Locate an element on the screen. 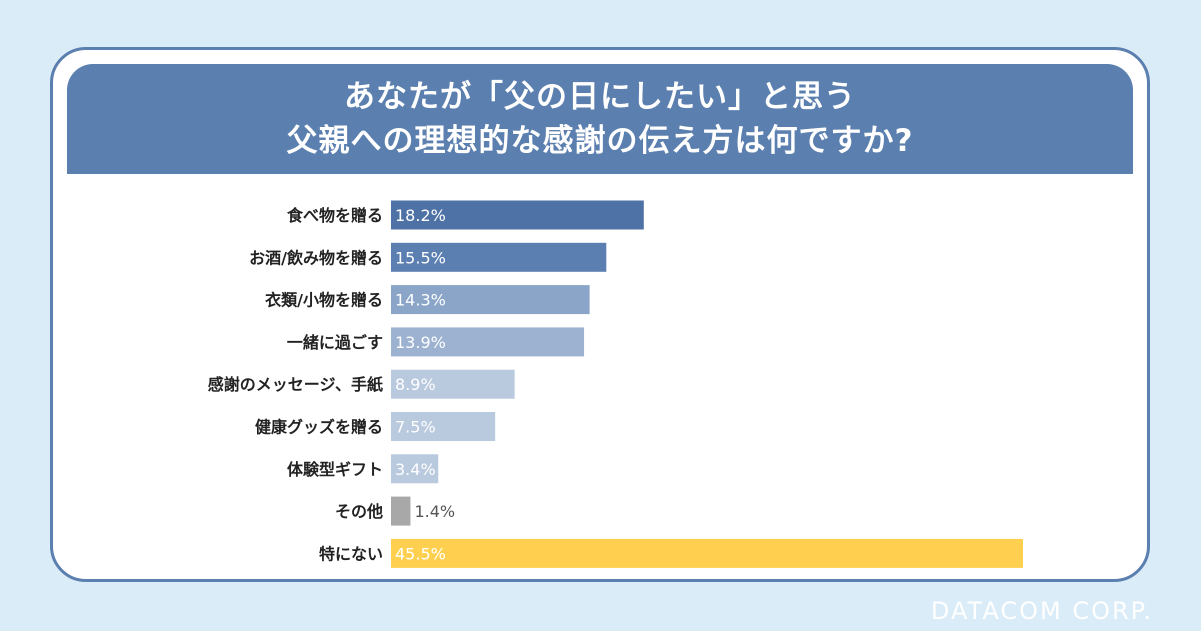 Image resolution: width=1201 pixels, height=631 pixels. value-label: 14.3% is located at coordinates (420, 300).